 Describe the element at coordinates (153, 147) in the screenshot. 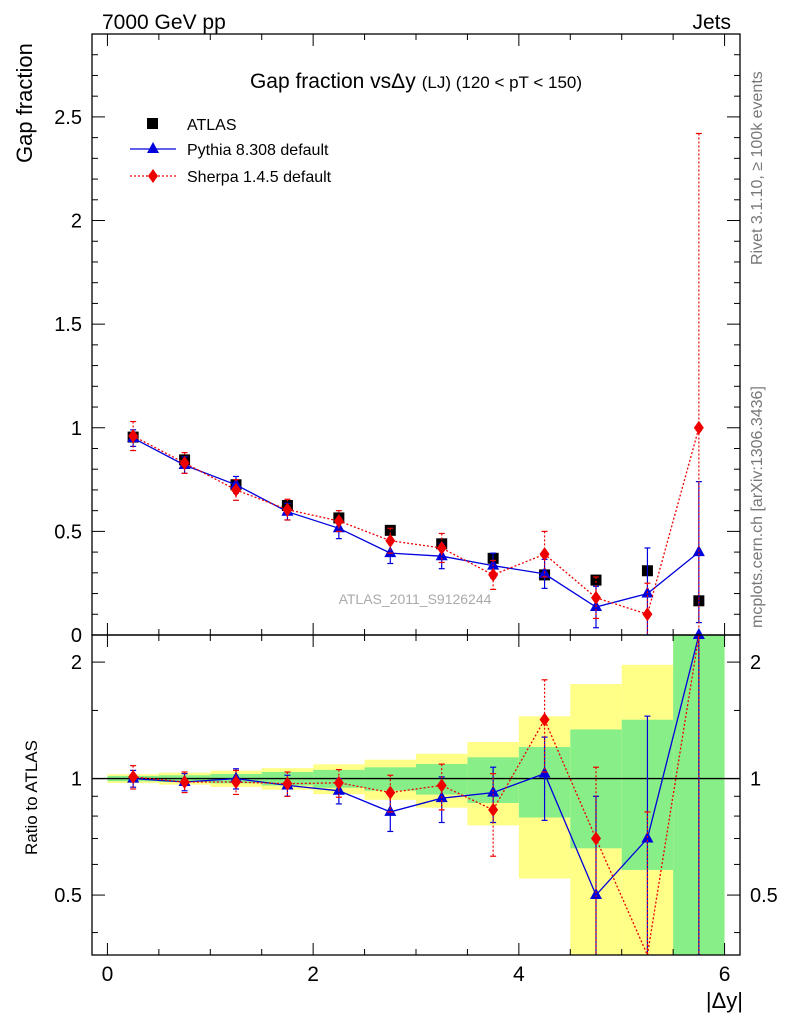

I see `legend-marker-pythia` at that location.